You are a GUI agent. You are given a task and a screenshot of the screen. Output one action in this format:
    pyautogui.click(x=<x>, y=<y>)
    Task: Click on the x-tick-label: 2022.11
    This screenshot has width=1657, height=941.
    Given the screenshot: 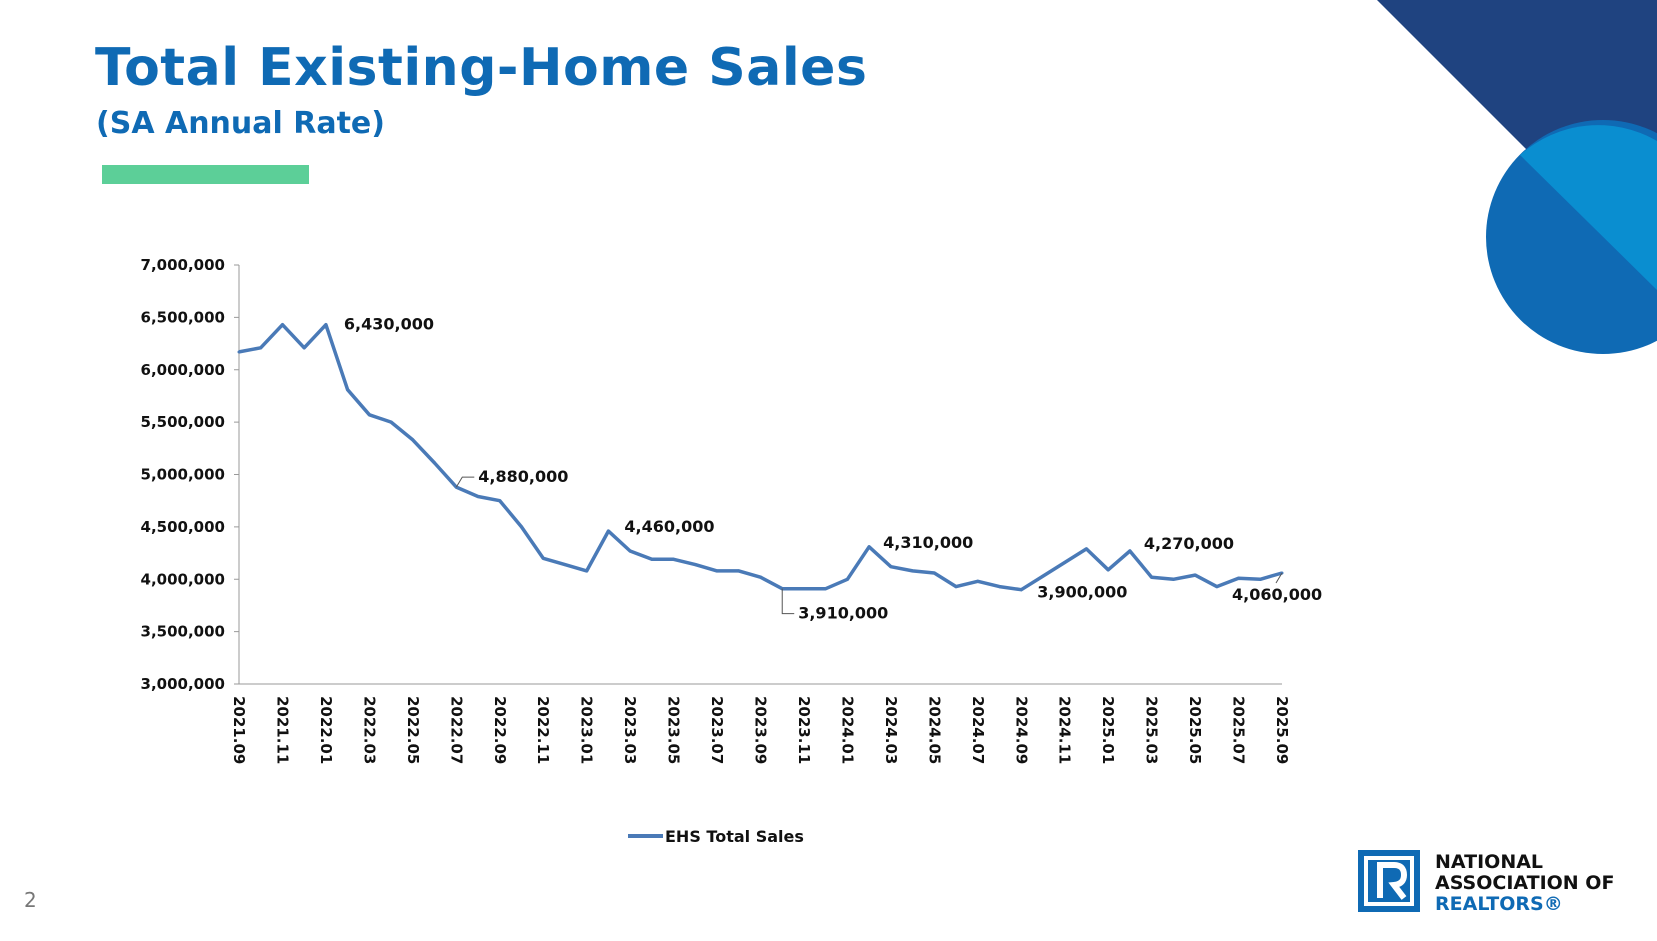 What is the action you would take?
    pyautogui.click(x=543, y=730)
    